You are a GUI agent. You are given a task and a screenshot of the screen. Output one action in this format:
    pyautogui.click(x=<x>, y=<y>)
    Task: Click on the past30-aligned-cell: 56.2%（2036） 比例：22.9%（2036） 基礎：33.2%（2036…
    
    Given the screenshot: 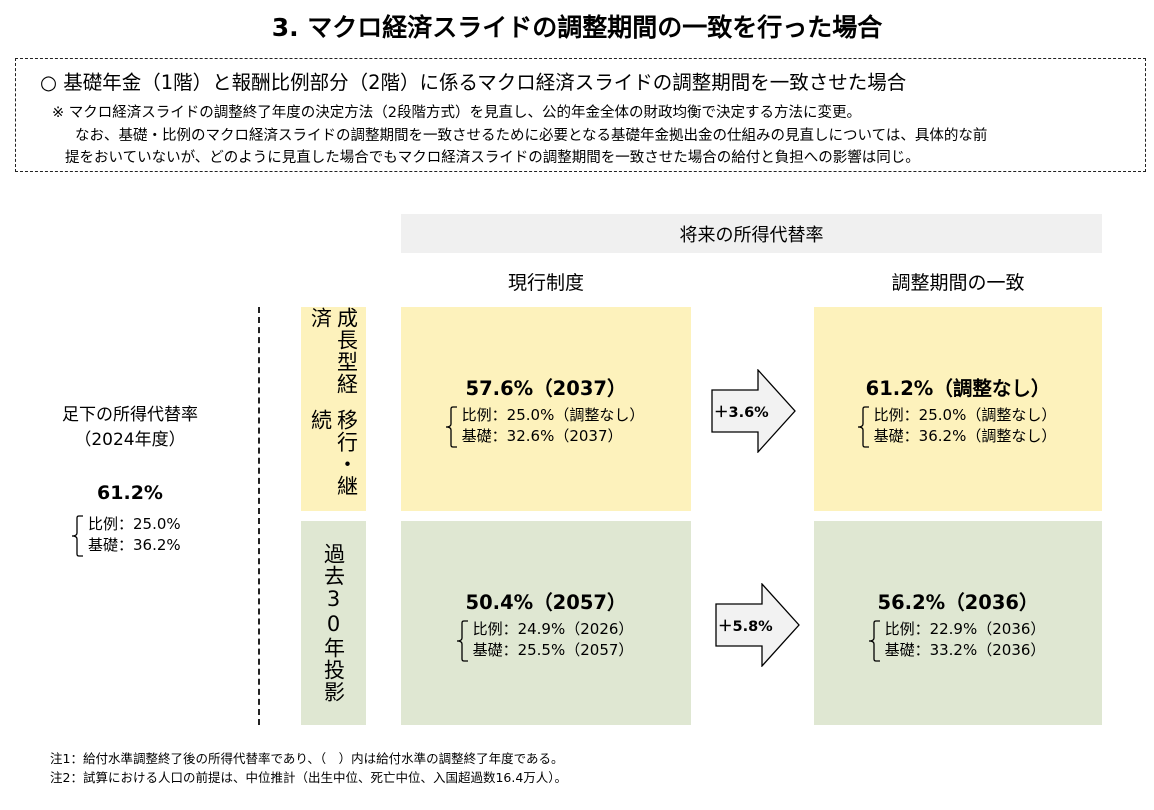 What is the action you would take?
    pyautogui.click(x=958, y=623)
    